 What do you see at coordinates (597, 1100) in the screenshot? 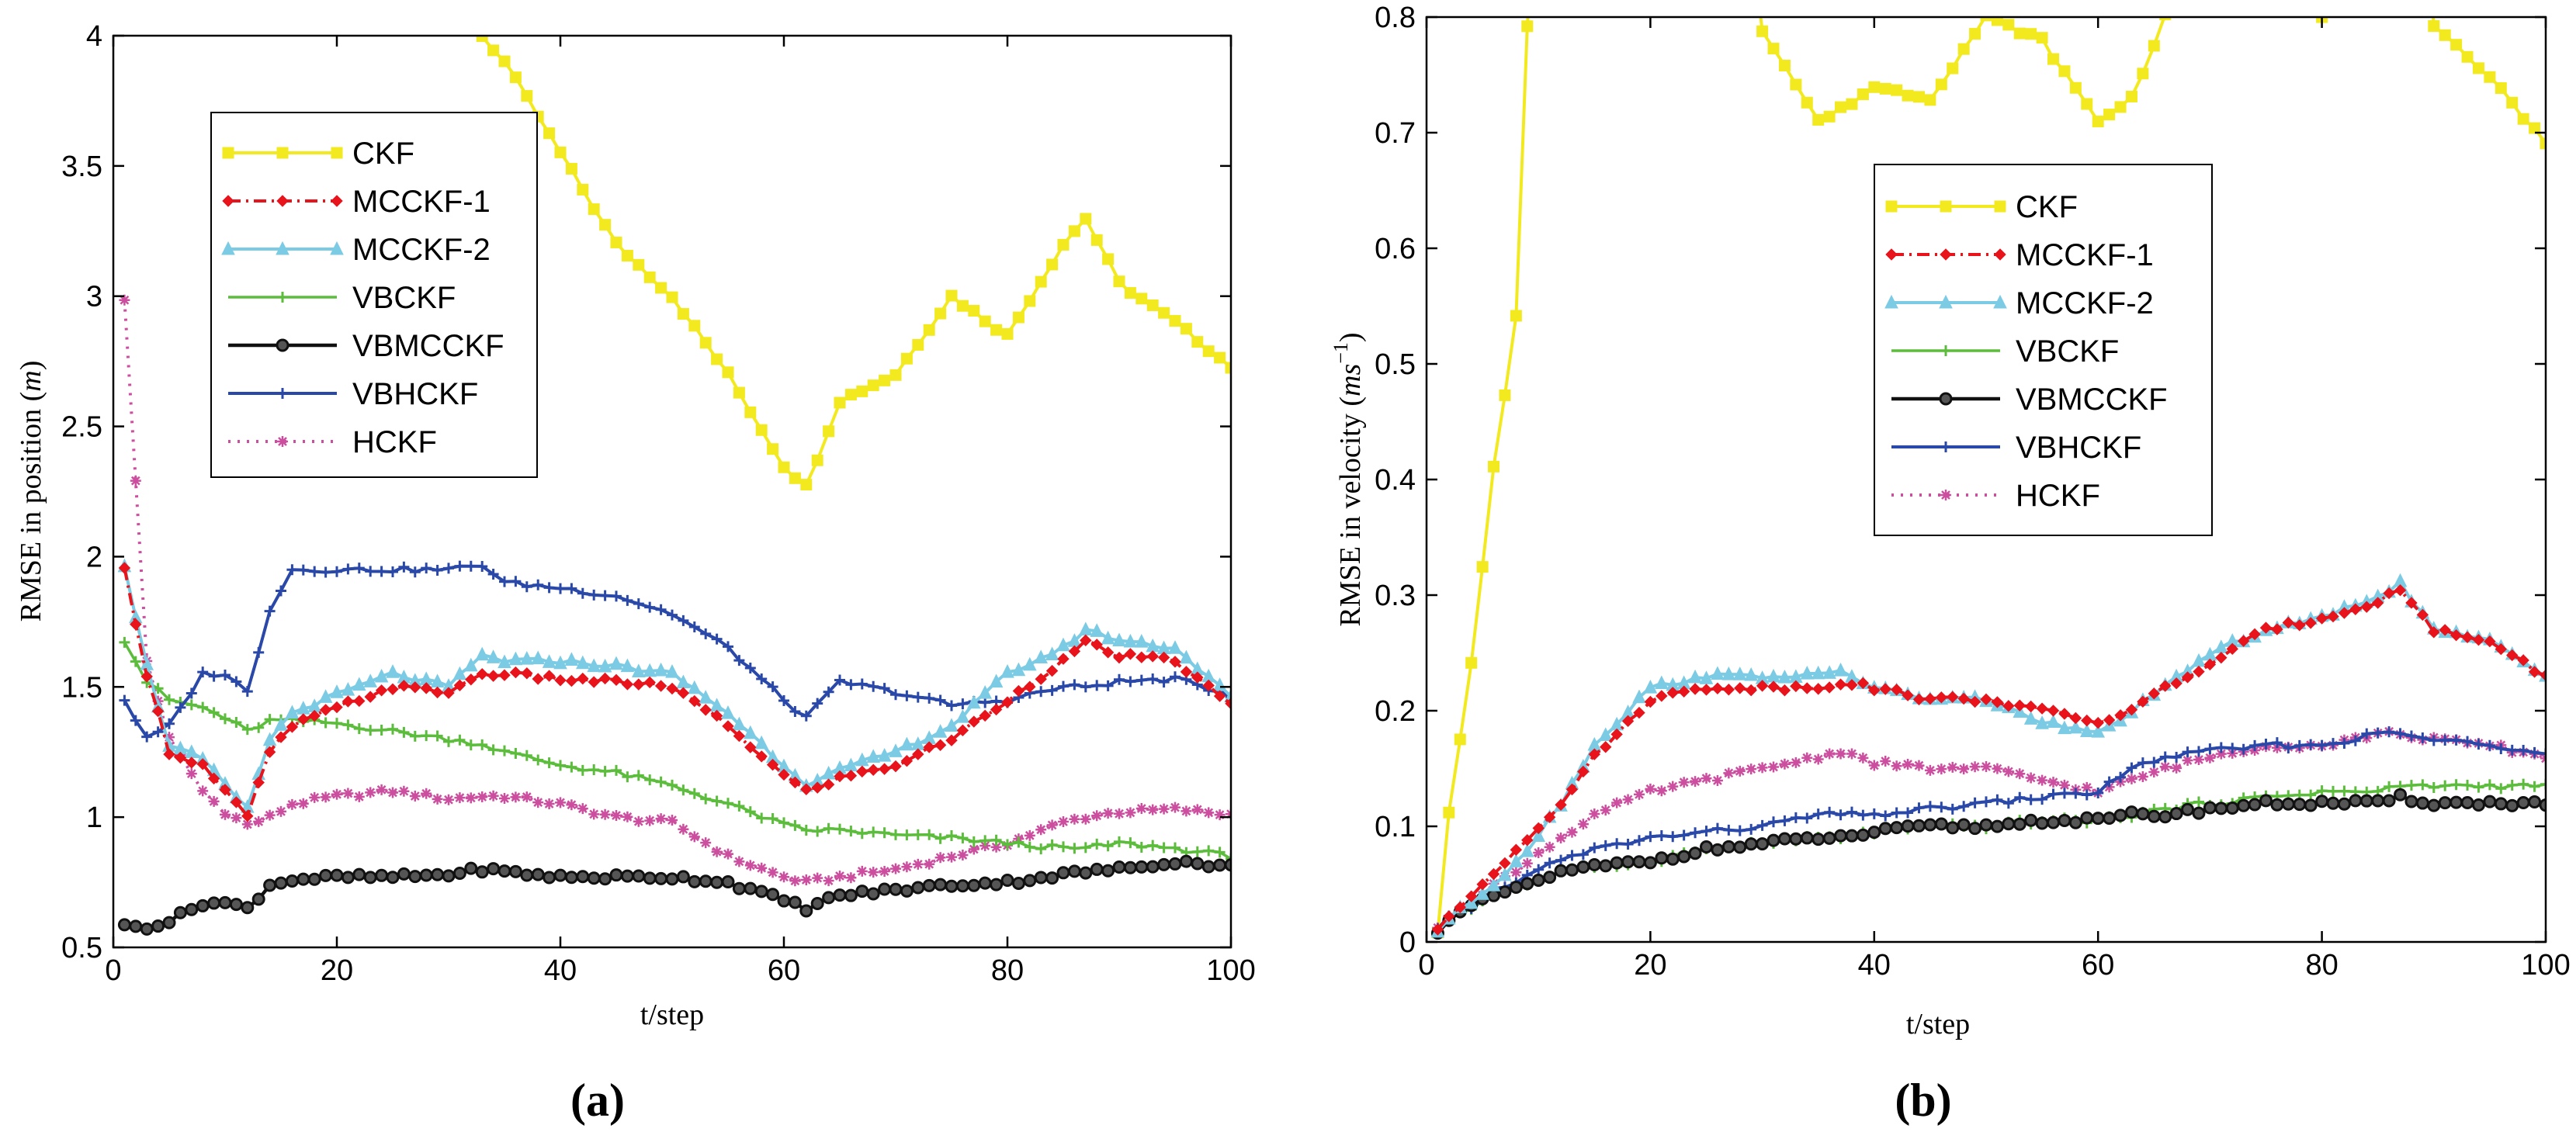
I see `panel-label-a: (a)` at bounding box center [597, 1100].